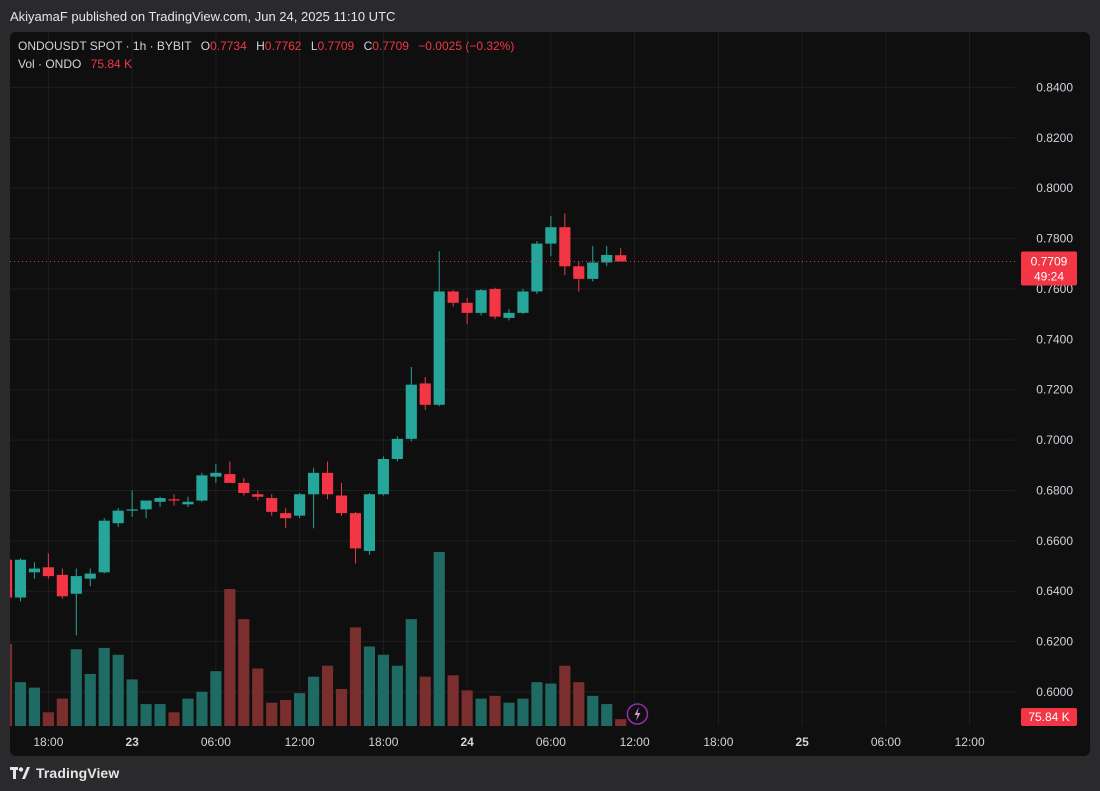 The width and height of the screenshot is (1100, 791). What do you see at coordinates (718, 742) in the screenshot?
I see `x-axis-tick-label: 18:00` at bounding box center [718, 742].